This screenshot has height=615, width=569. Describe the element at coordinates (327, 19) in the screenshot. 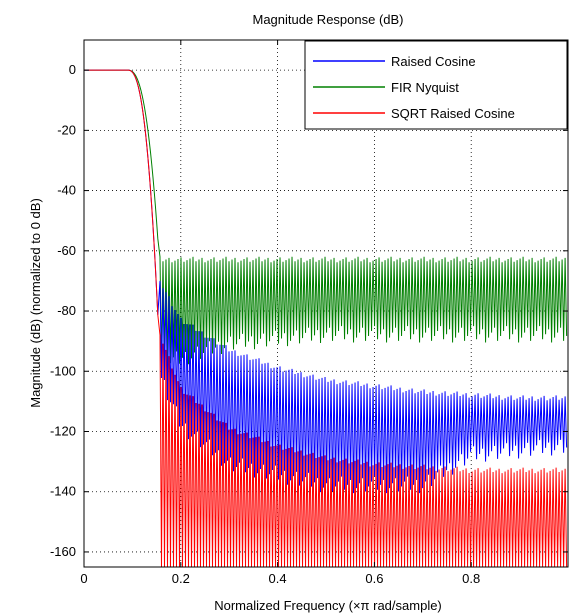

I see `chart-title: Magnitude Response (dB)` at that location.